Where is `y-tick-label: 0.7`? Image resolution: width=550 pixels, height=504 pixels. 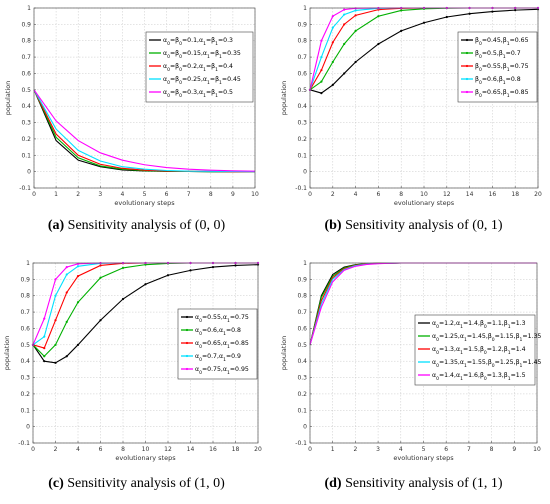 y-tick-label: 0.7 is located at coordinates (302, 312).